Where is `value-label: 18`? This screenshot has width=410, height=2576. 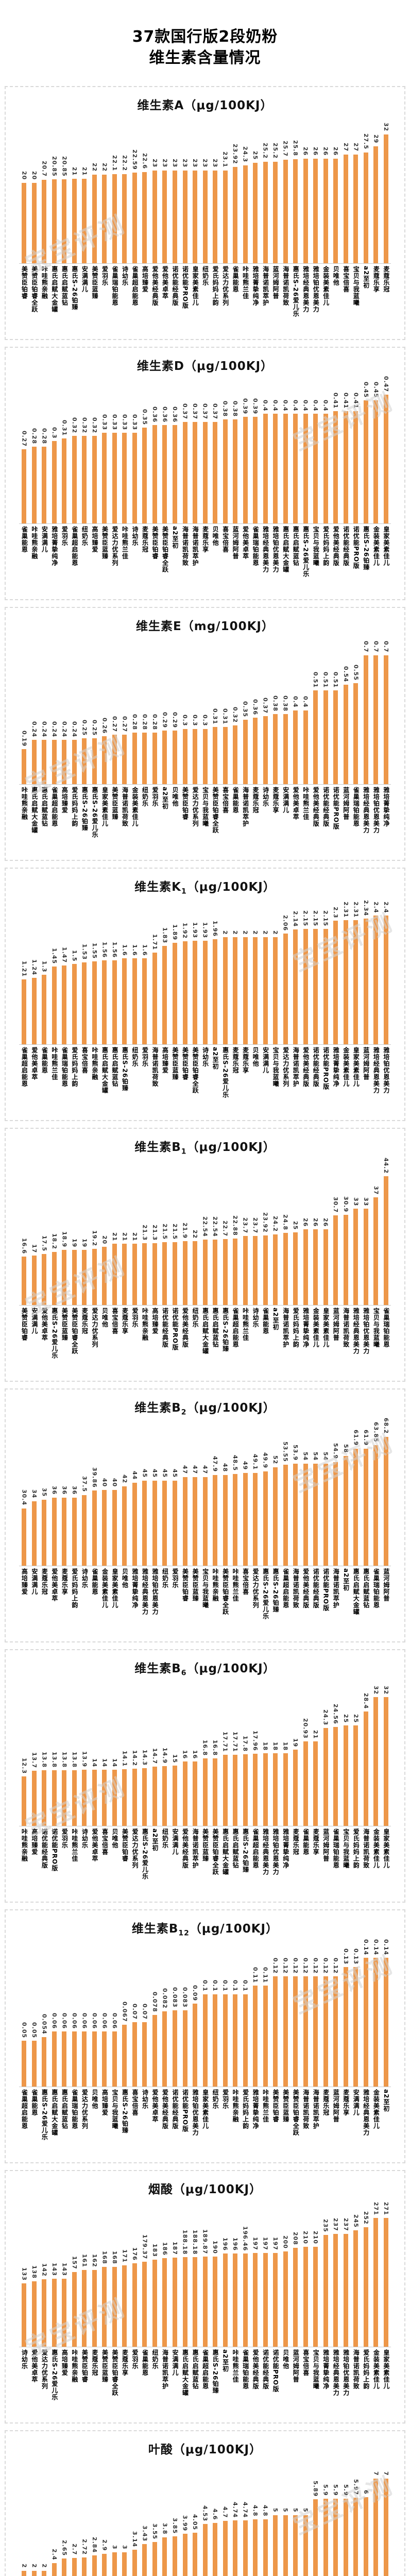
value-label: 18 is located at coordinates (265, 1746).